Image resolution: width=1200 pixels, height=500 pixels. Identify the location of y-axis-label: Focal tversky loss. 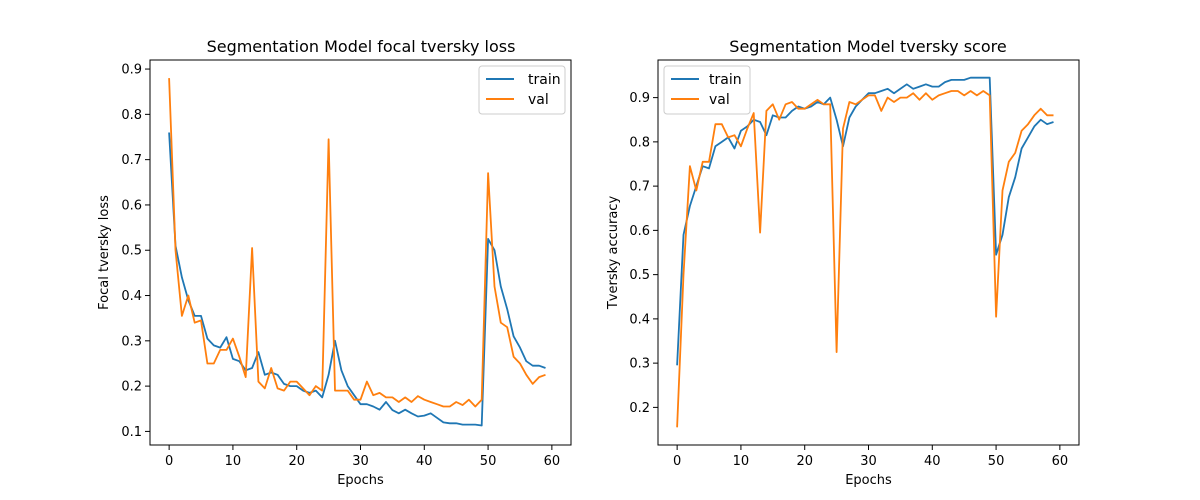
(104, 252).